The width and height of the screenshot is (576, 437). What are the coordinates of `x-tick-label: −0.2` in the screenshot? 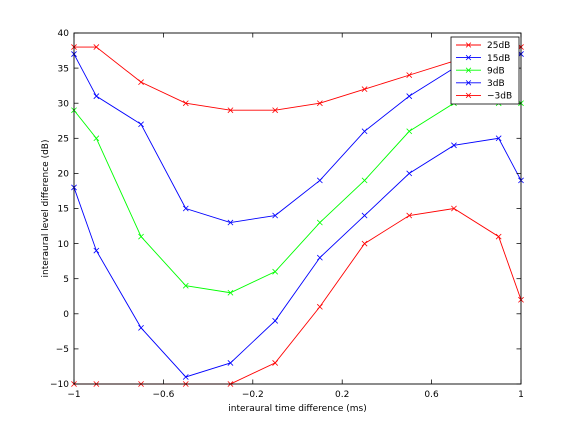 It's located at (253, 395).